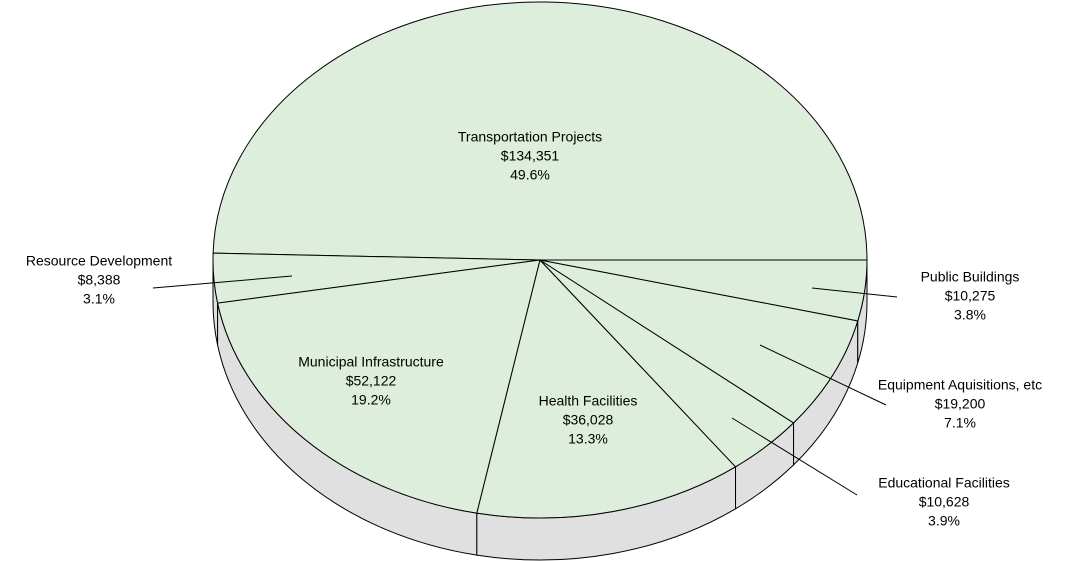 The width and height of the screenshot is (1065, 561). Describe the element at coordinates (588, 439) in the screenshot. I see `slice-percent: 13.3%` at that location.